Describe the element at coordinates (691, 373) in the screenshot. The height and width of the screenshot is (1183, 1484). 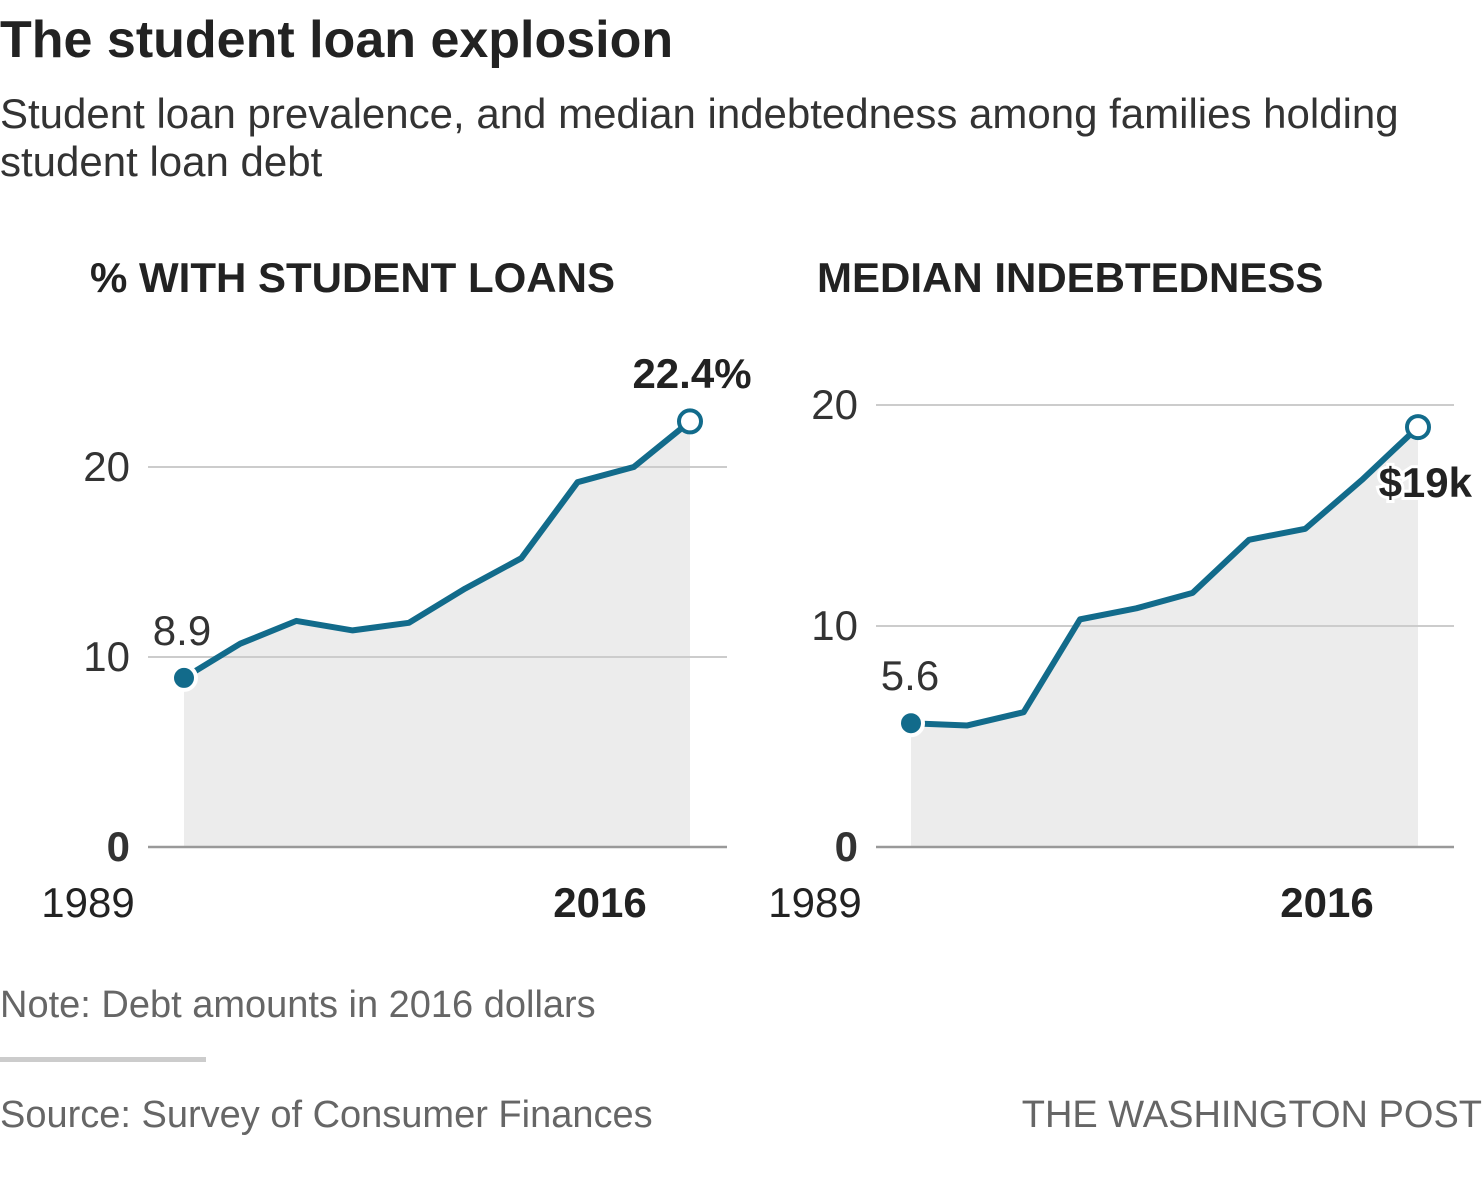
I see `chart1-end-label: 22.4%` at that location.